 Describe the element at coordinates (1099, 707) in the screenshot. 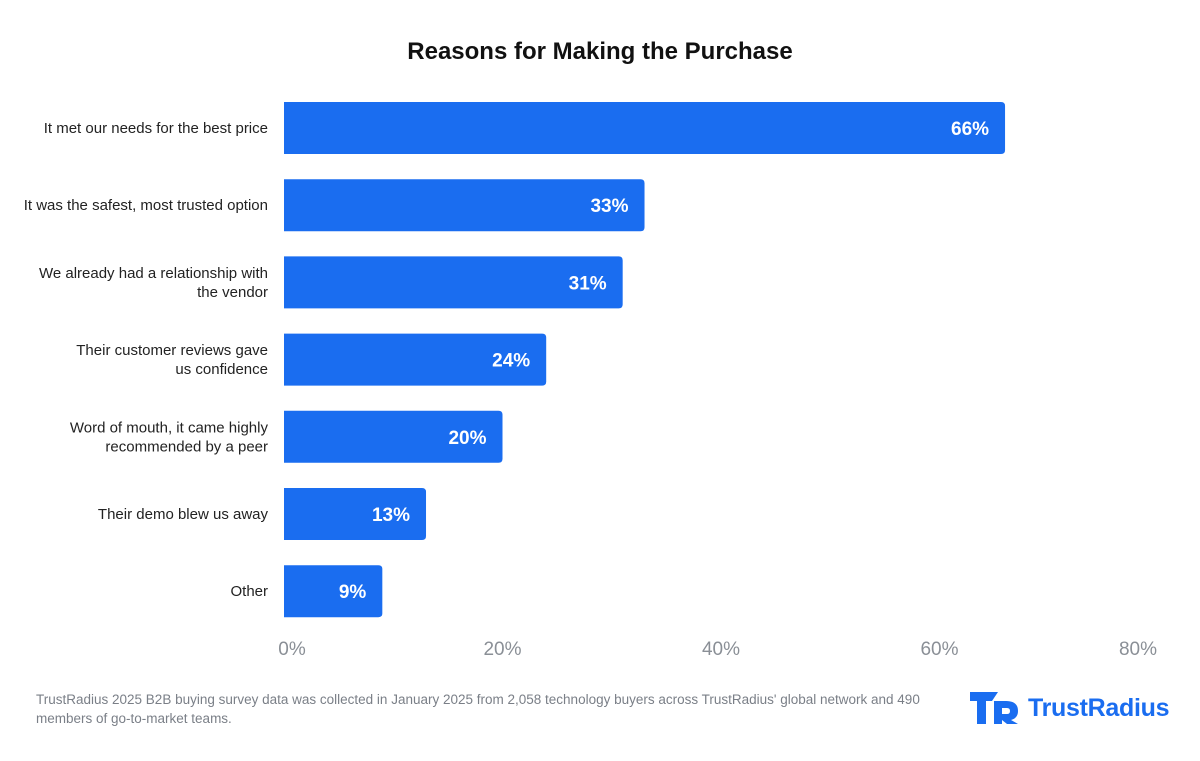

I see `logo-text: TrustRadius` at that location.